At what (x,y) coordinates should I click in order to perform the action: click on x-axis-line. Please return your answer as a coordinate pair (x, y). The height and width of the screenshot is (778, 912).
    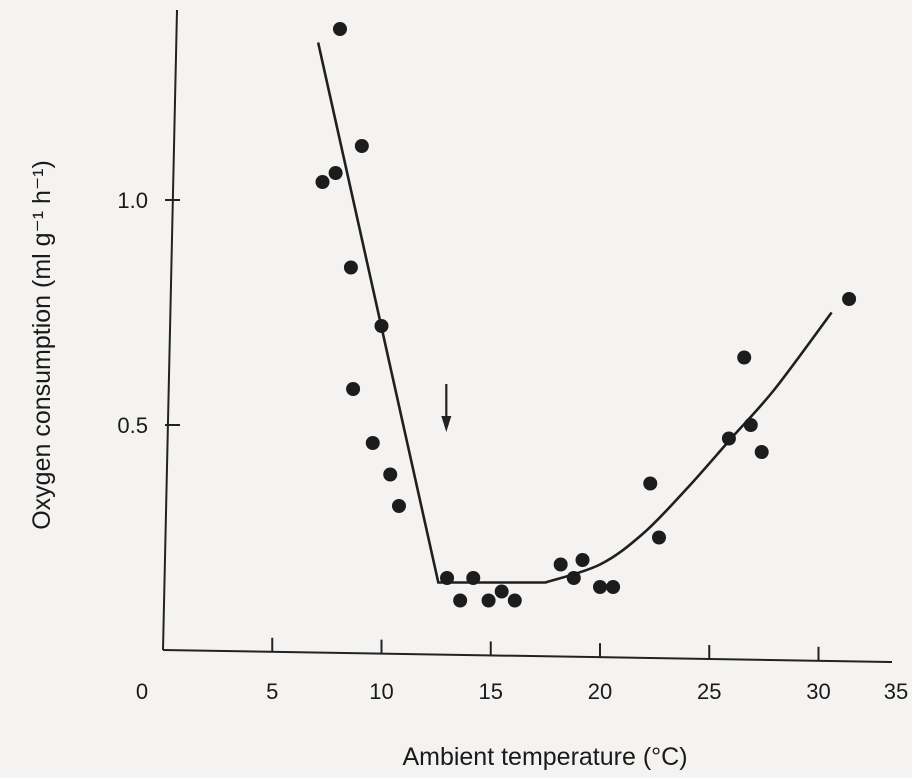
    Looking at the image, I should click on (527, 656).